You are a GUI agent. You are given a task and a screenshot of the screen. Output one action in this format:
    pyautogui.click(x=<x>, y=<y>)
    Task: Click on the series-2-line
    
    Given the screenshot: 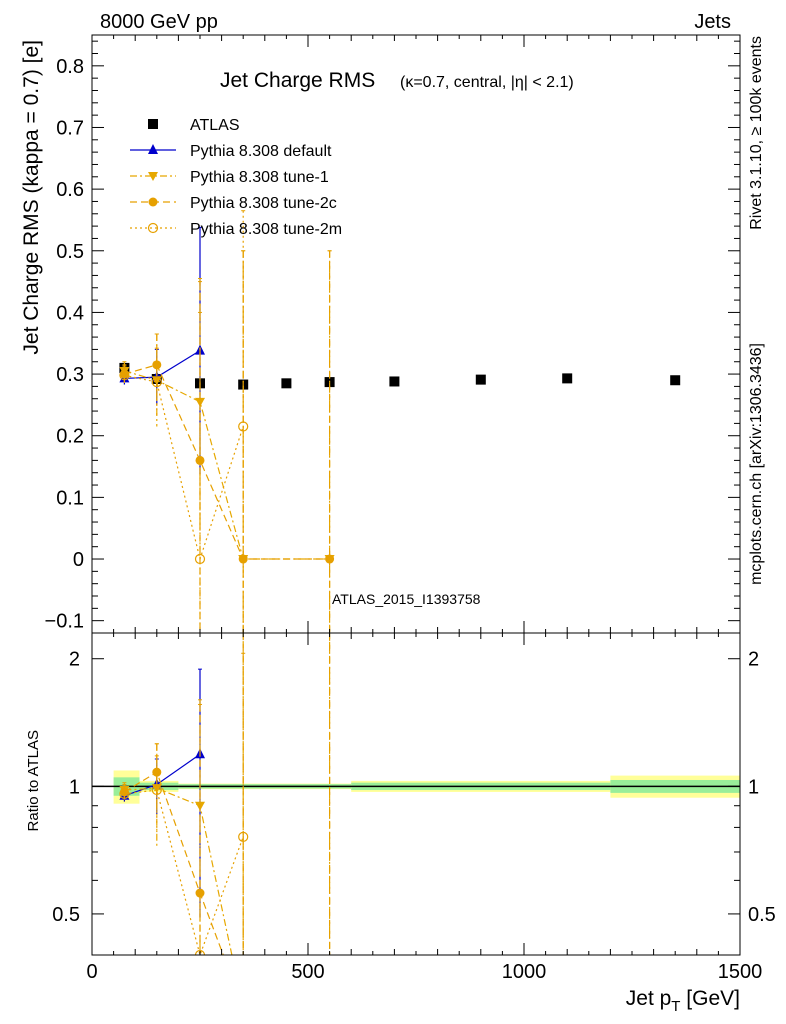 What is the action you would take?
    pyautogui.click(x=227, y=465)
    